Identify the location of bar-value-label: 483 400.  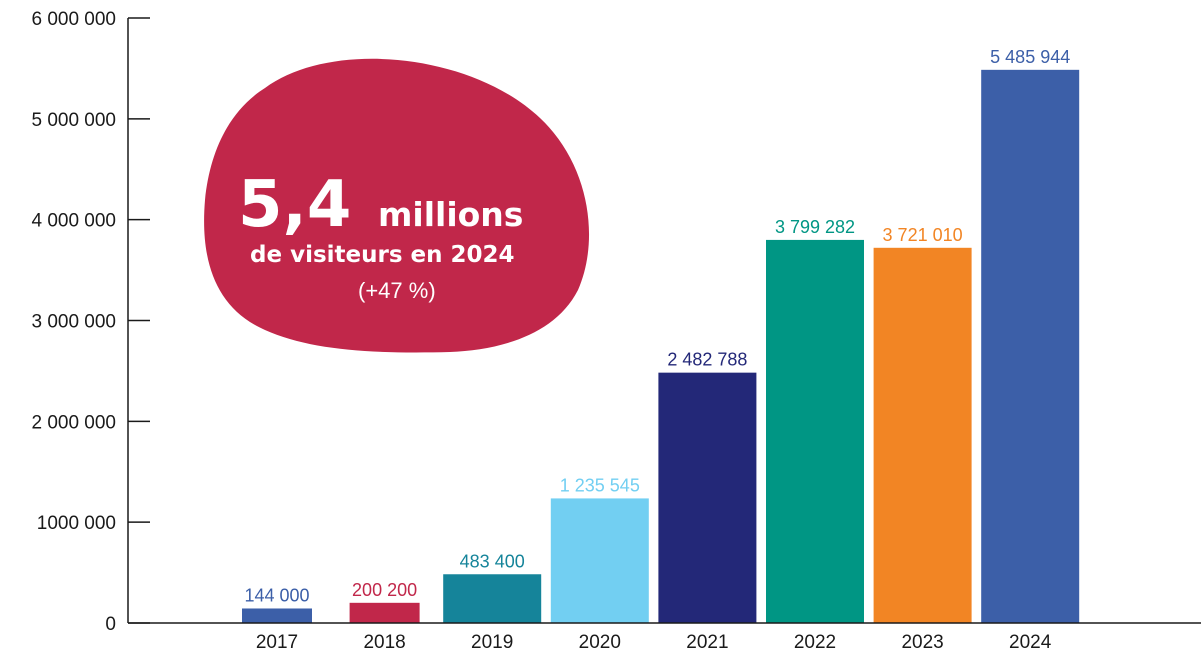
(492, 561).